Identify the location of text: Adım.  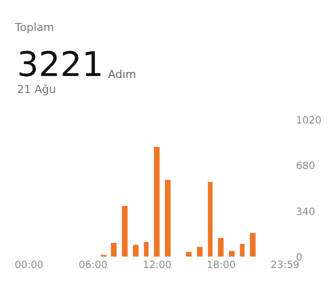
(122, 74).